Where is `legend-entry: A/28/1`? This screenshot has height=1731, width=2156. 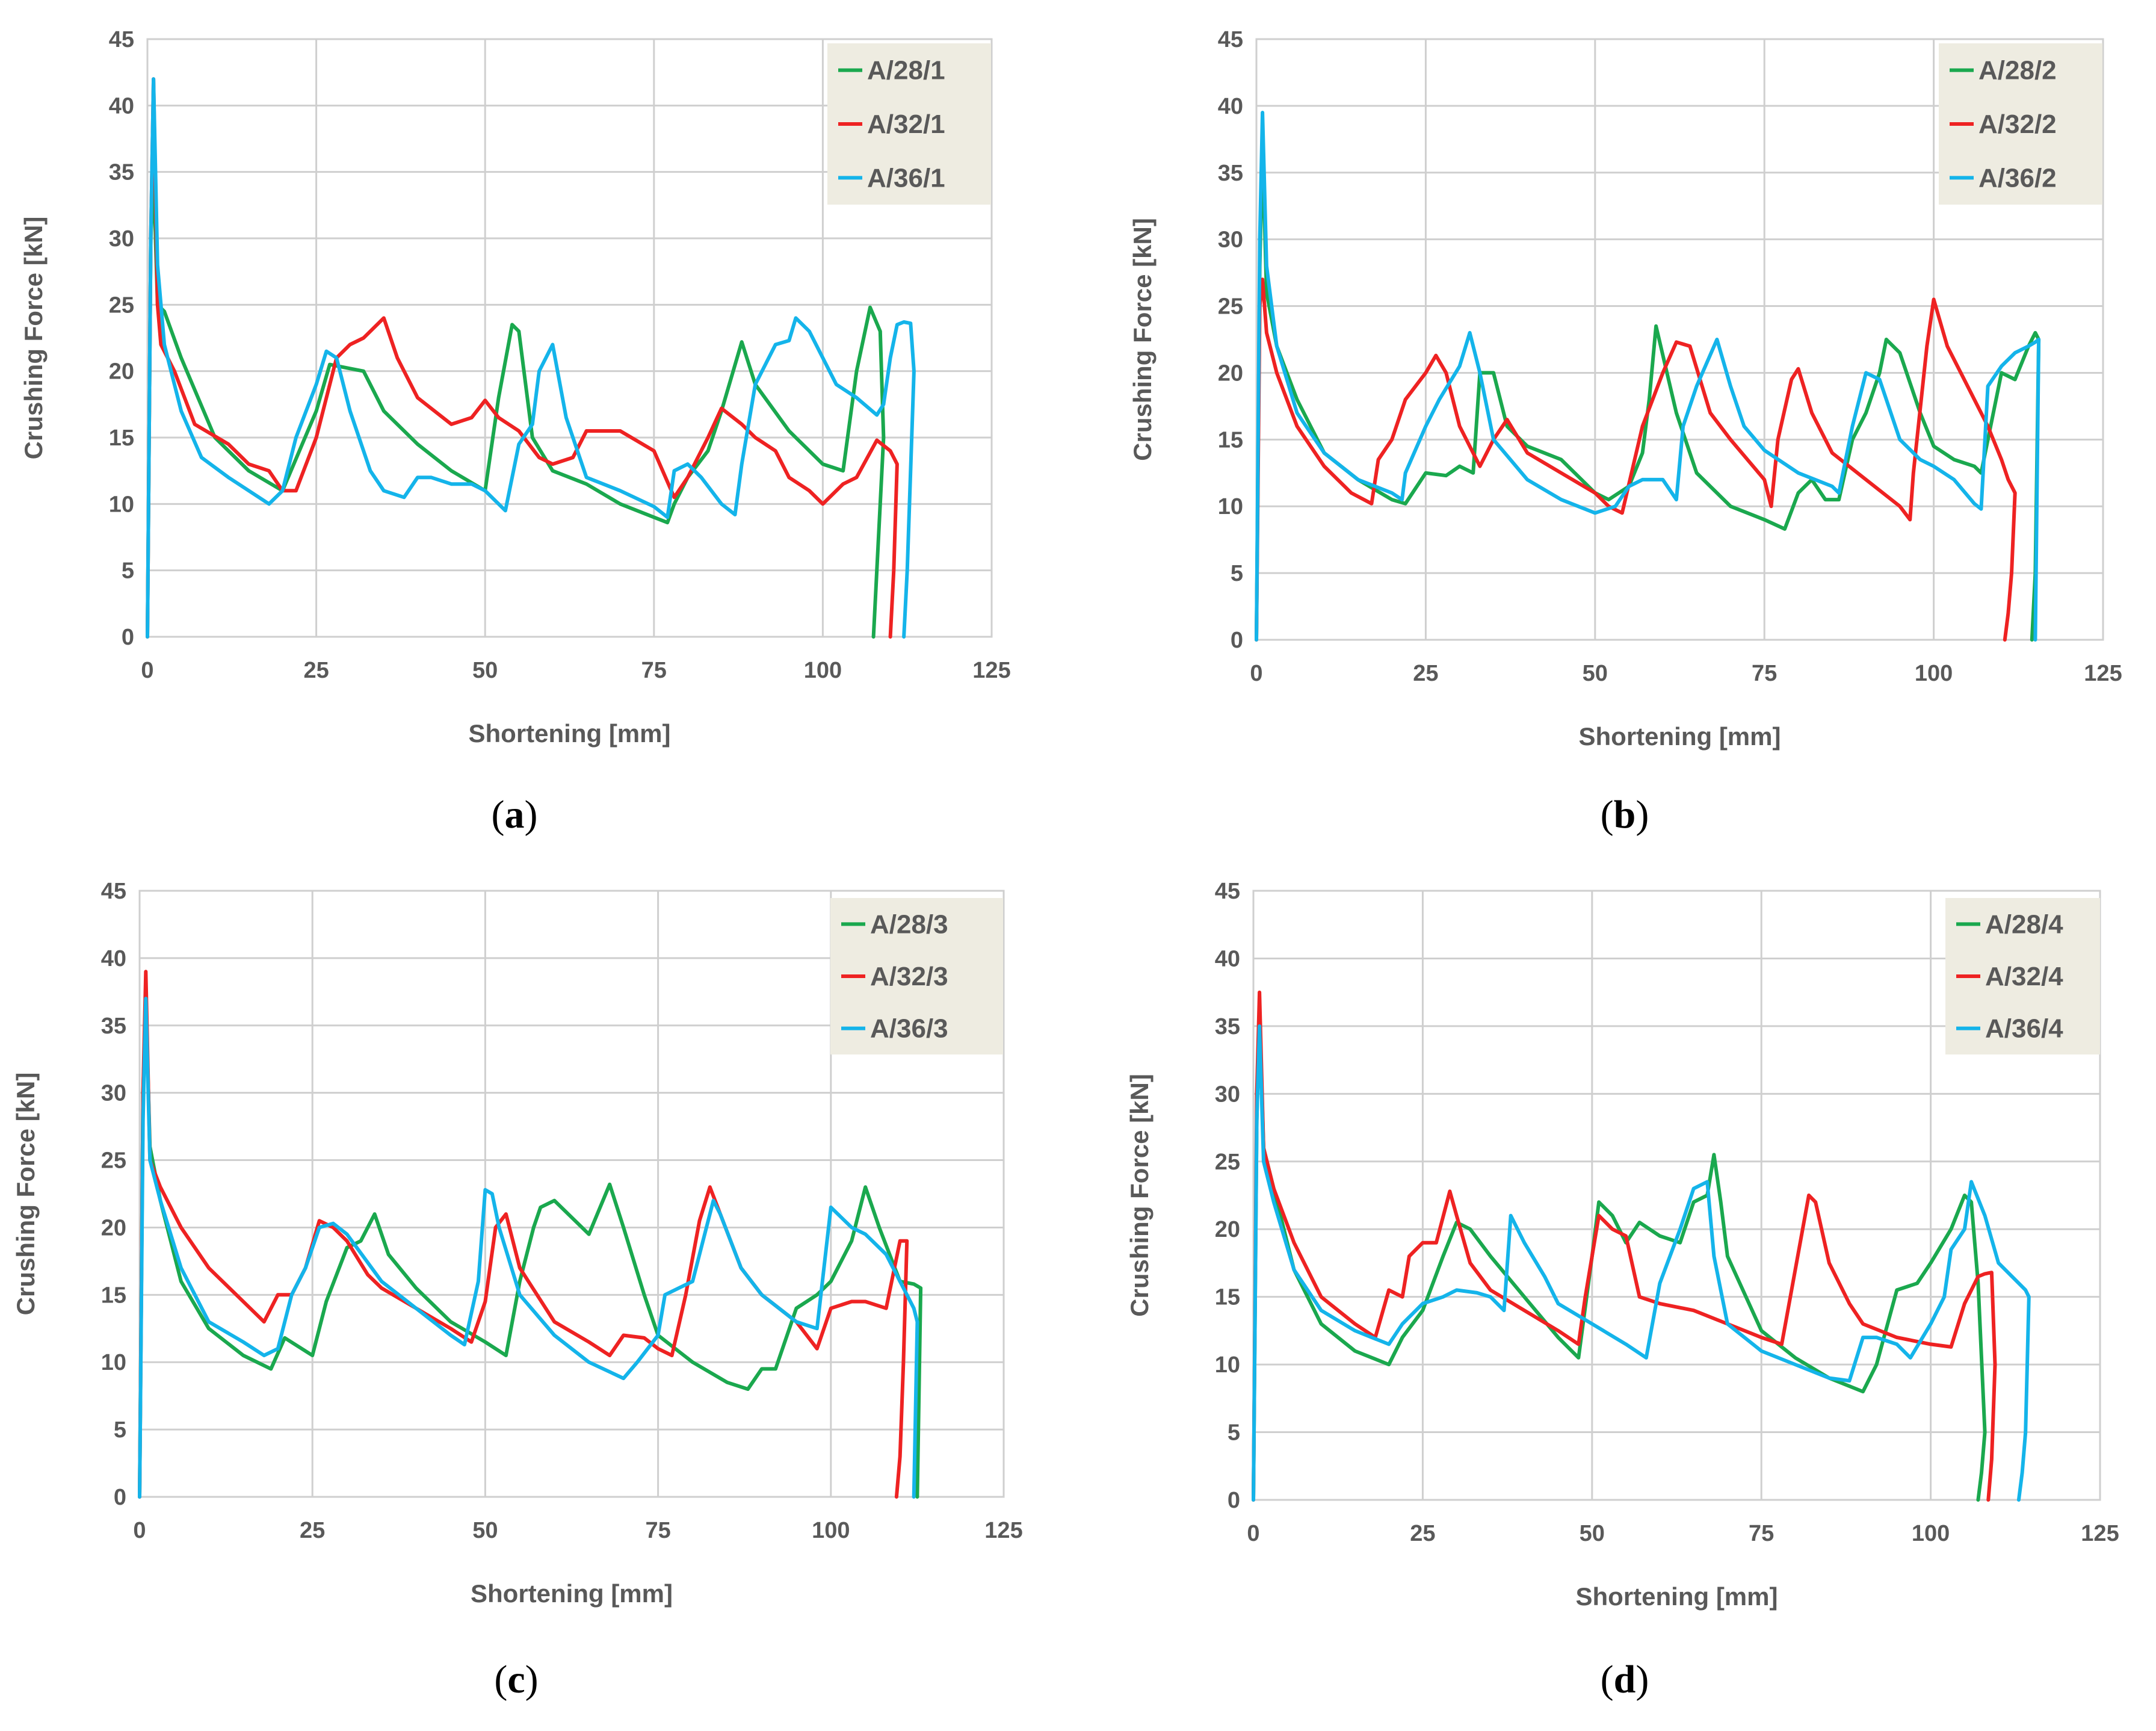 legend-entry: A/28/1 is located at coordinates (906, 70).